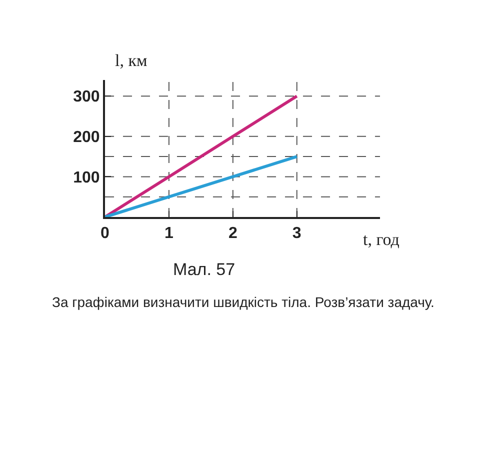 This screenshot has height=476, width=500. What do you see at coordinates (297, 233) in the screenshot?
I see `x-tick-label: 3` at bounding box center [297, 233].